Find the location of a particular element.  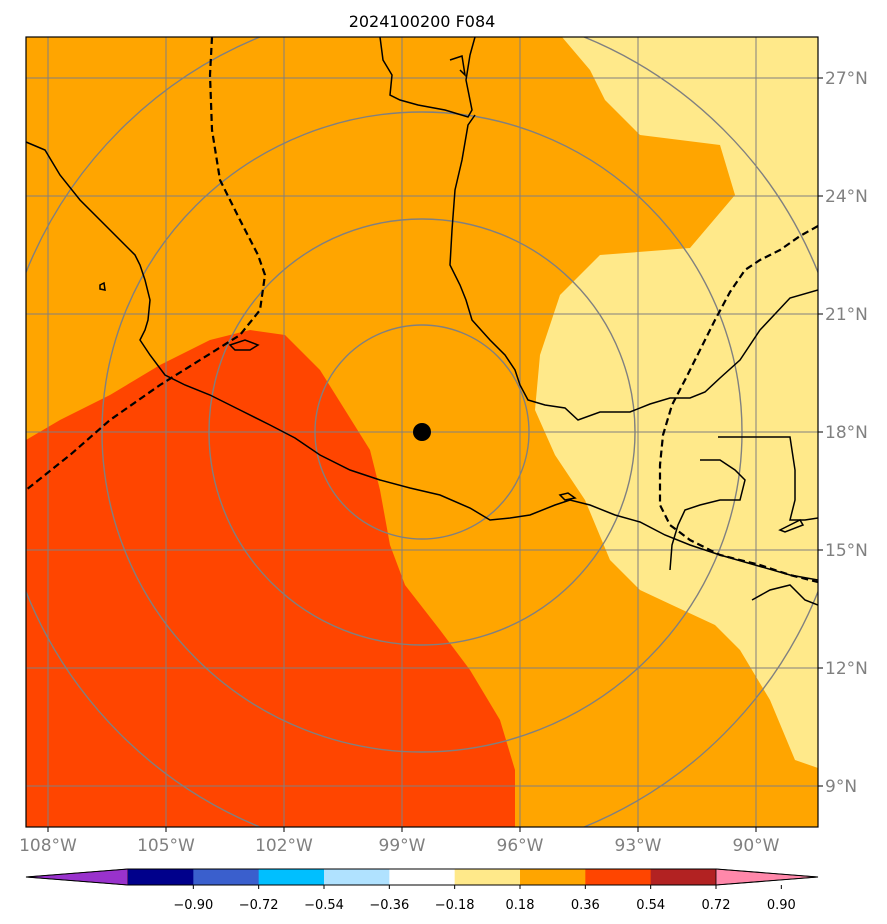

lon-tick-label: 90°W is located at coordinates (756, 846).